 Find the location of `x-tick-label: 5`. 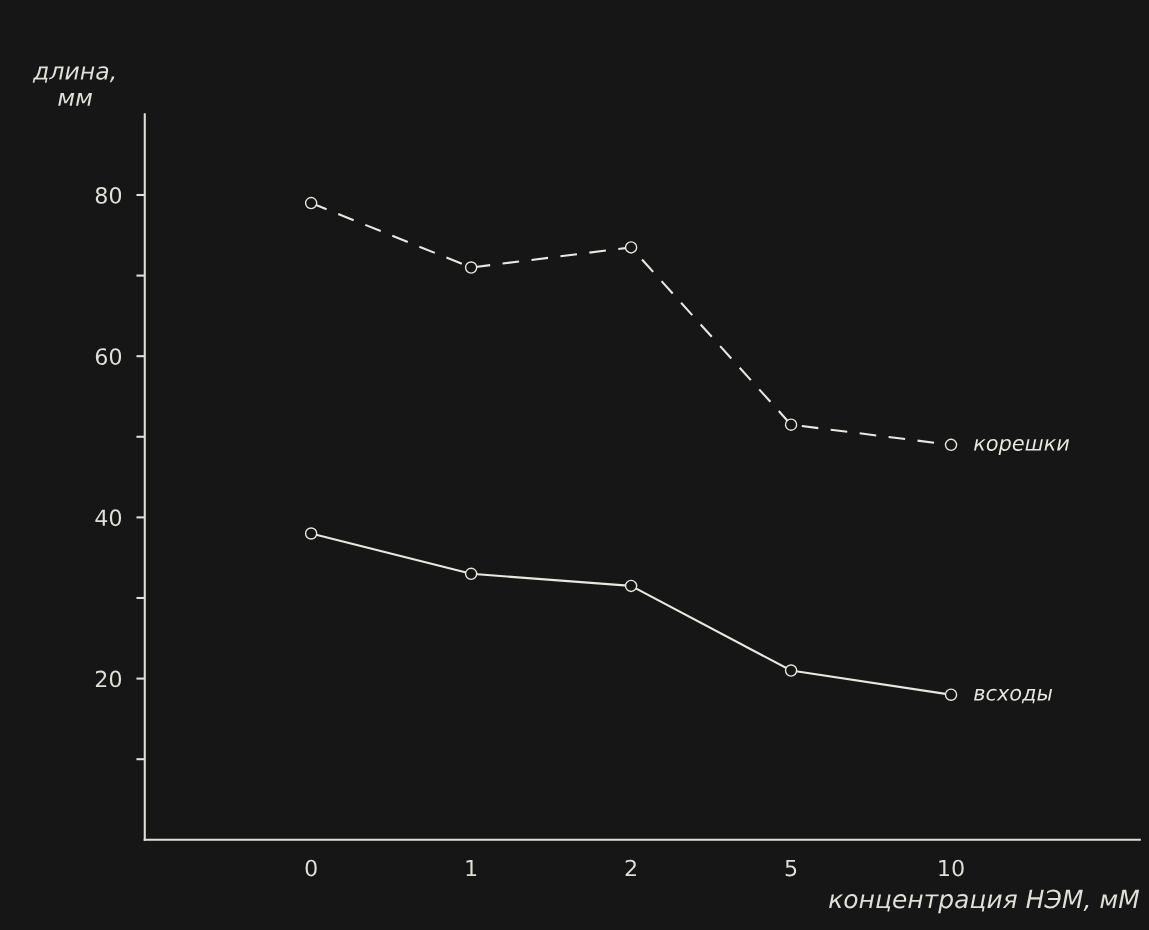

x-tick-label: 5 is located at coordinates (791, 868).